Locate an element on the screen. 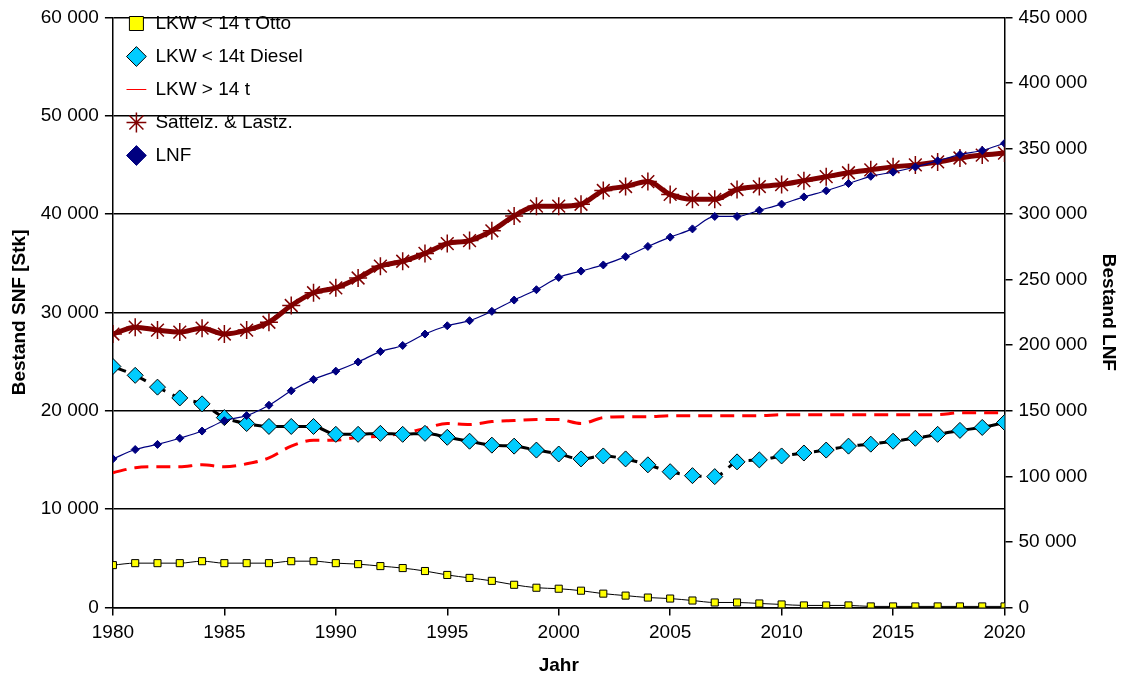 The height and width of the screenshot is (681, 1132). y-tick-label: 50 000 is located at coordinates (69, 114).